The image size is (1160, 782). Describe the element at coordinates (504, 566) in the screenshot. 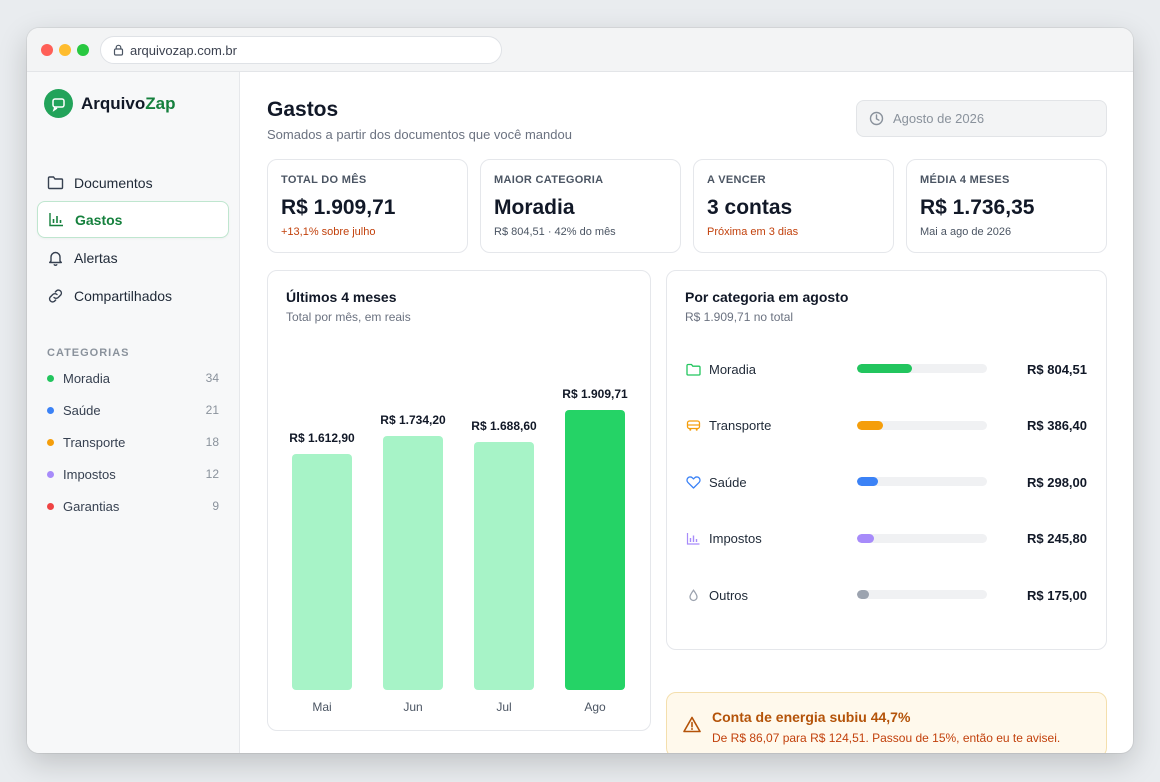

I see `bar-jul` at that location.